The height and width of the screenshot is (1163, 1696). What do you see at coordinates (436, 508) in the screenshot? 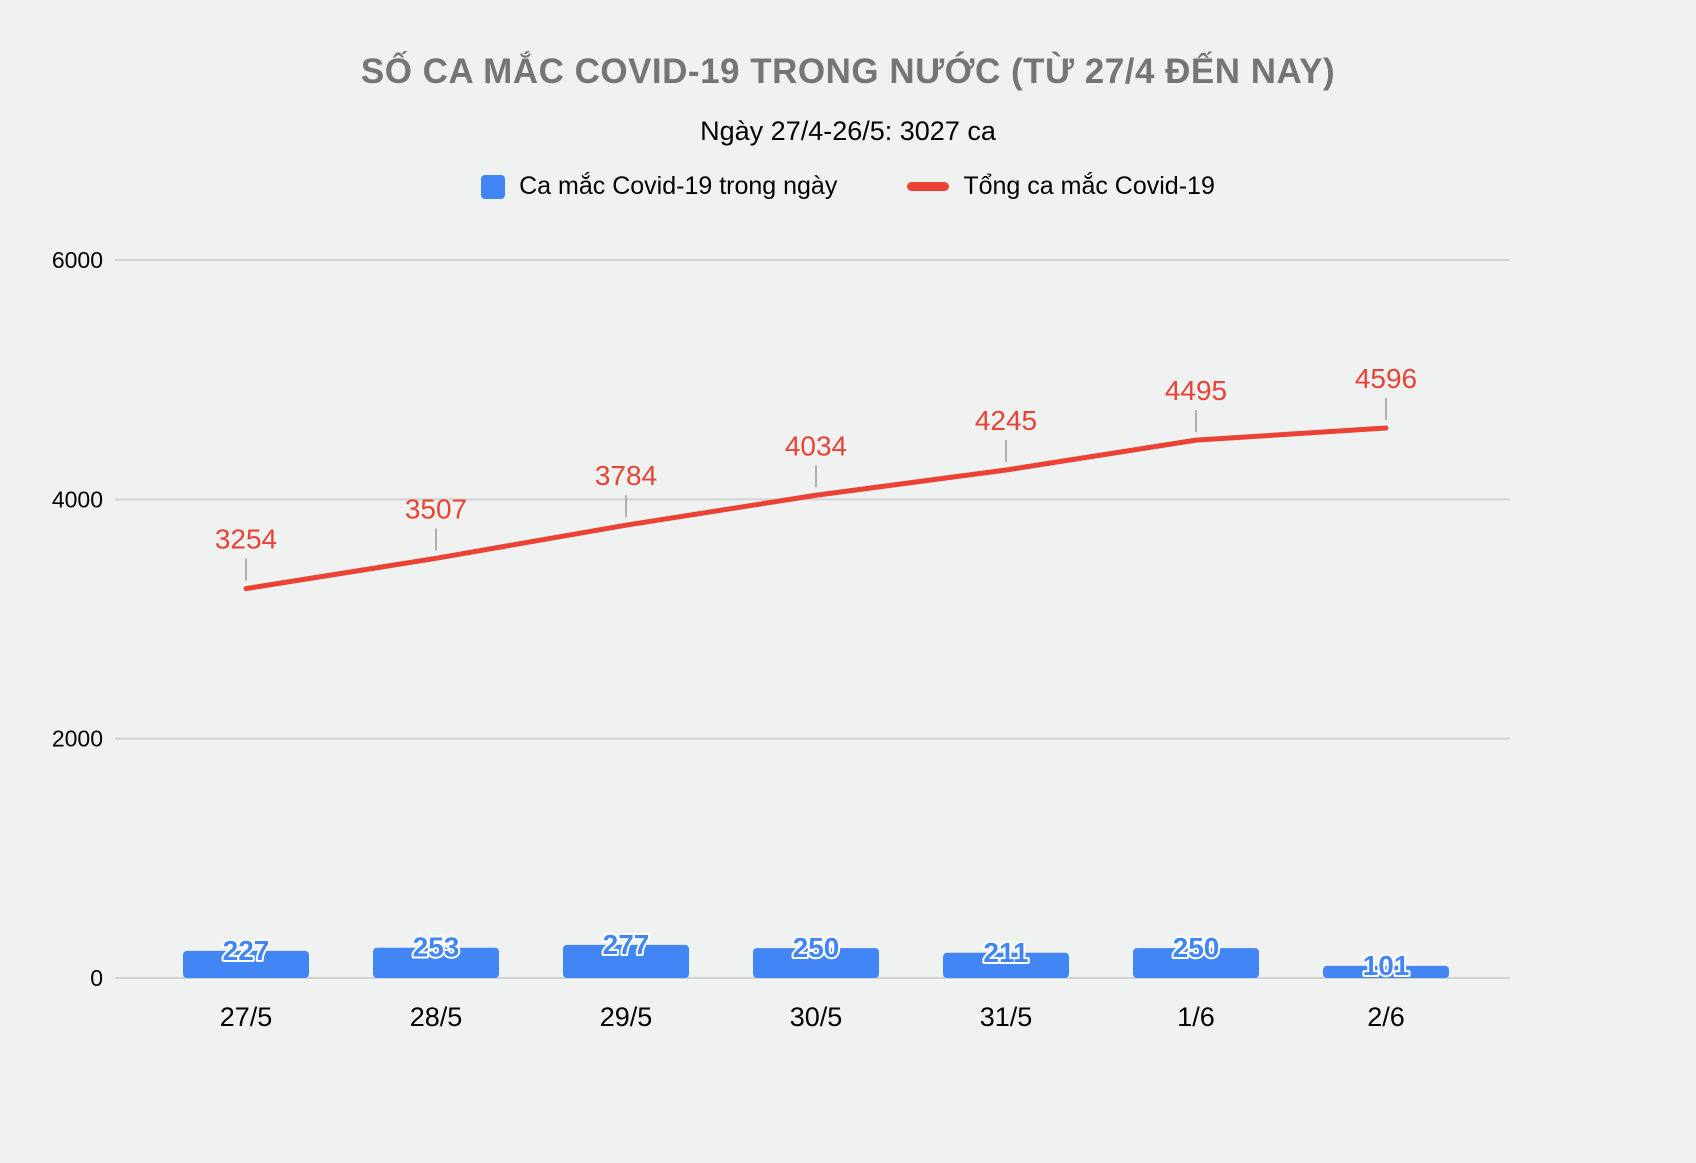
I see `line-label-28/5: 3507` at bounding box center [436, 508].